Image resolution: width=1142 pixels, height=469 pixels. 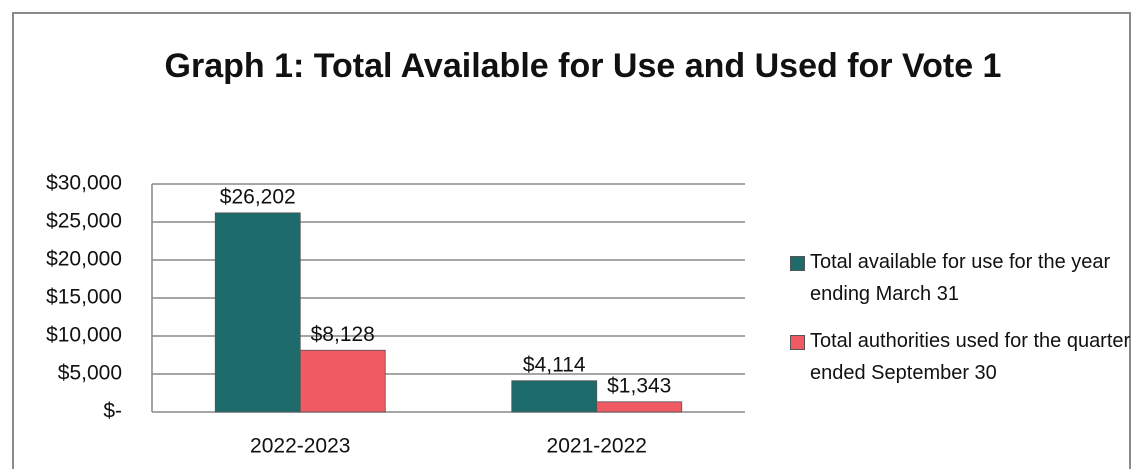 I want to click on x-tick-label: 2022-2023, so click(x=300, y=446).